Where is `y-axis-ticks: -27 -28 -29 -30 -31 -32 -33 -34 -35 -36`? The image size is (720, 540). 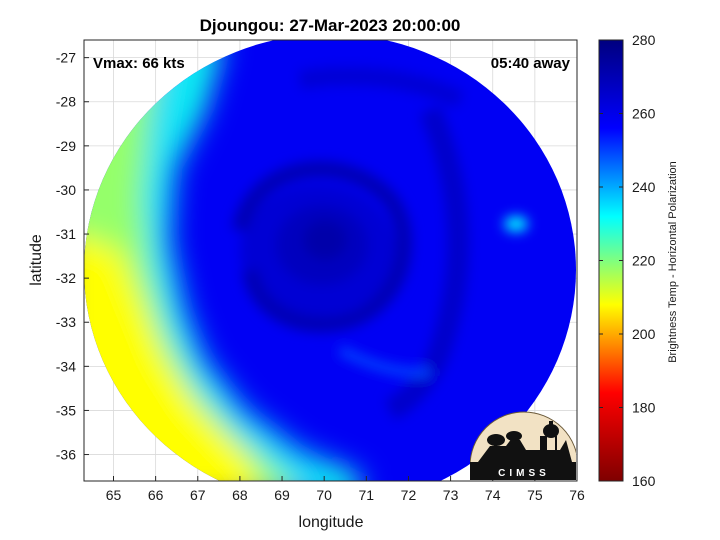 y-axis-ticks: -27 -28 -29 -30 -31 -32 -33 -34 -35 -36 is located at coordinates (72, 256).